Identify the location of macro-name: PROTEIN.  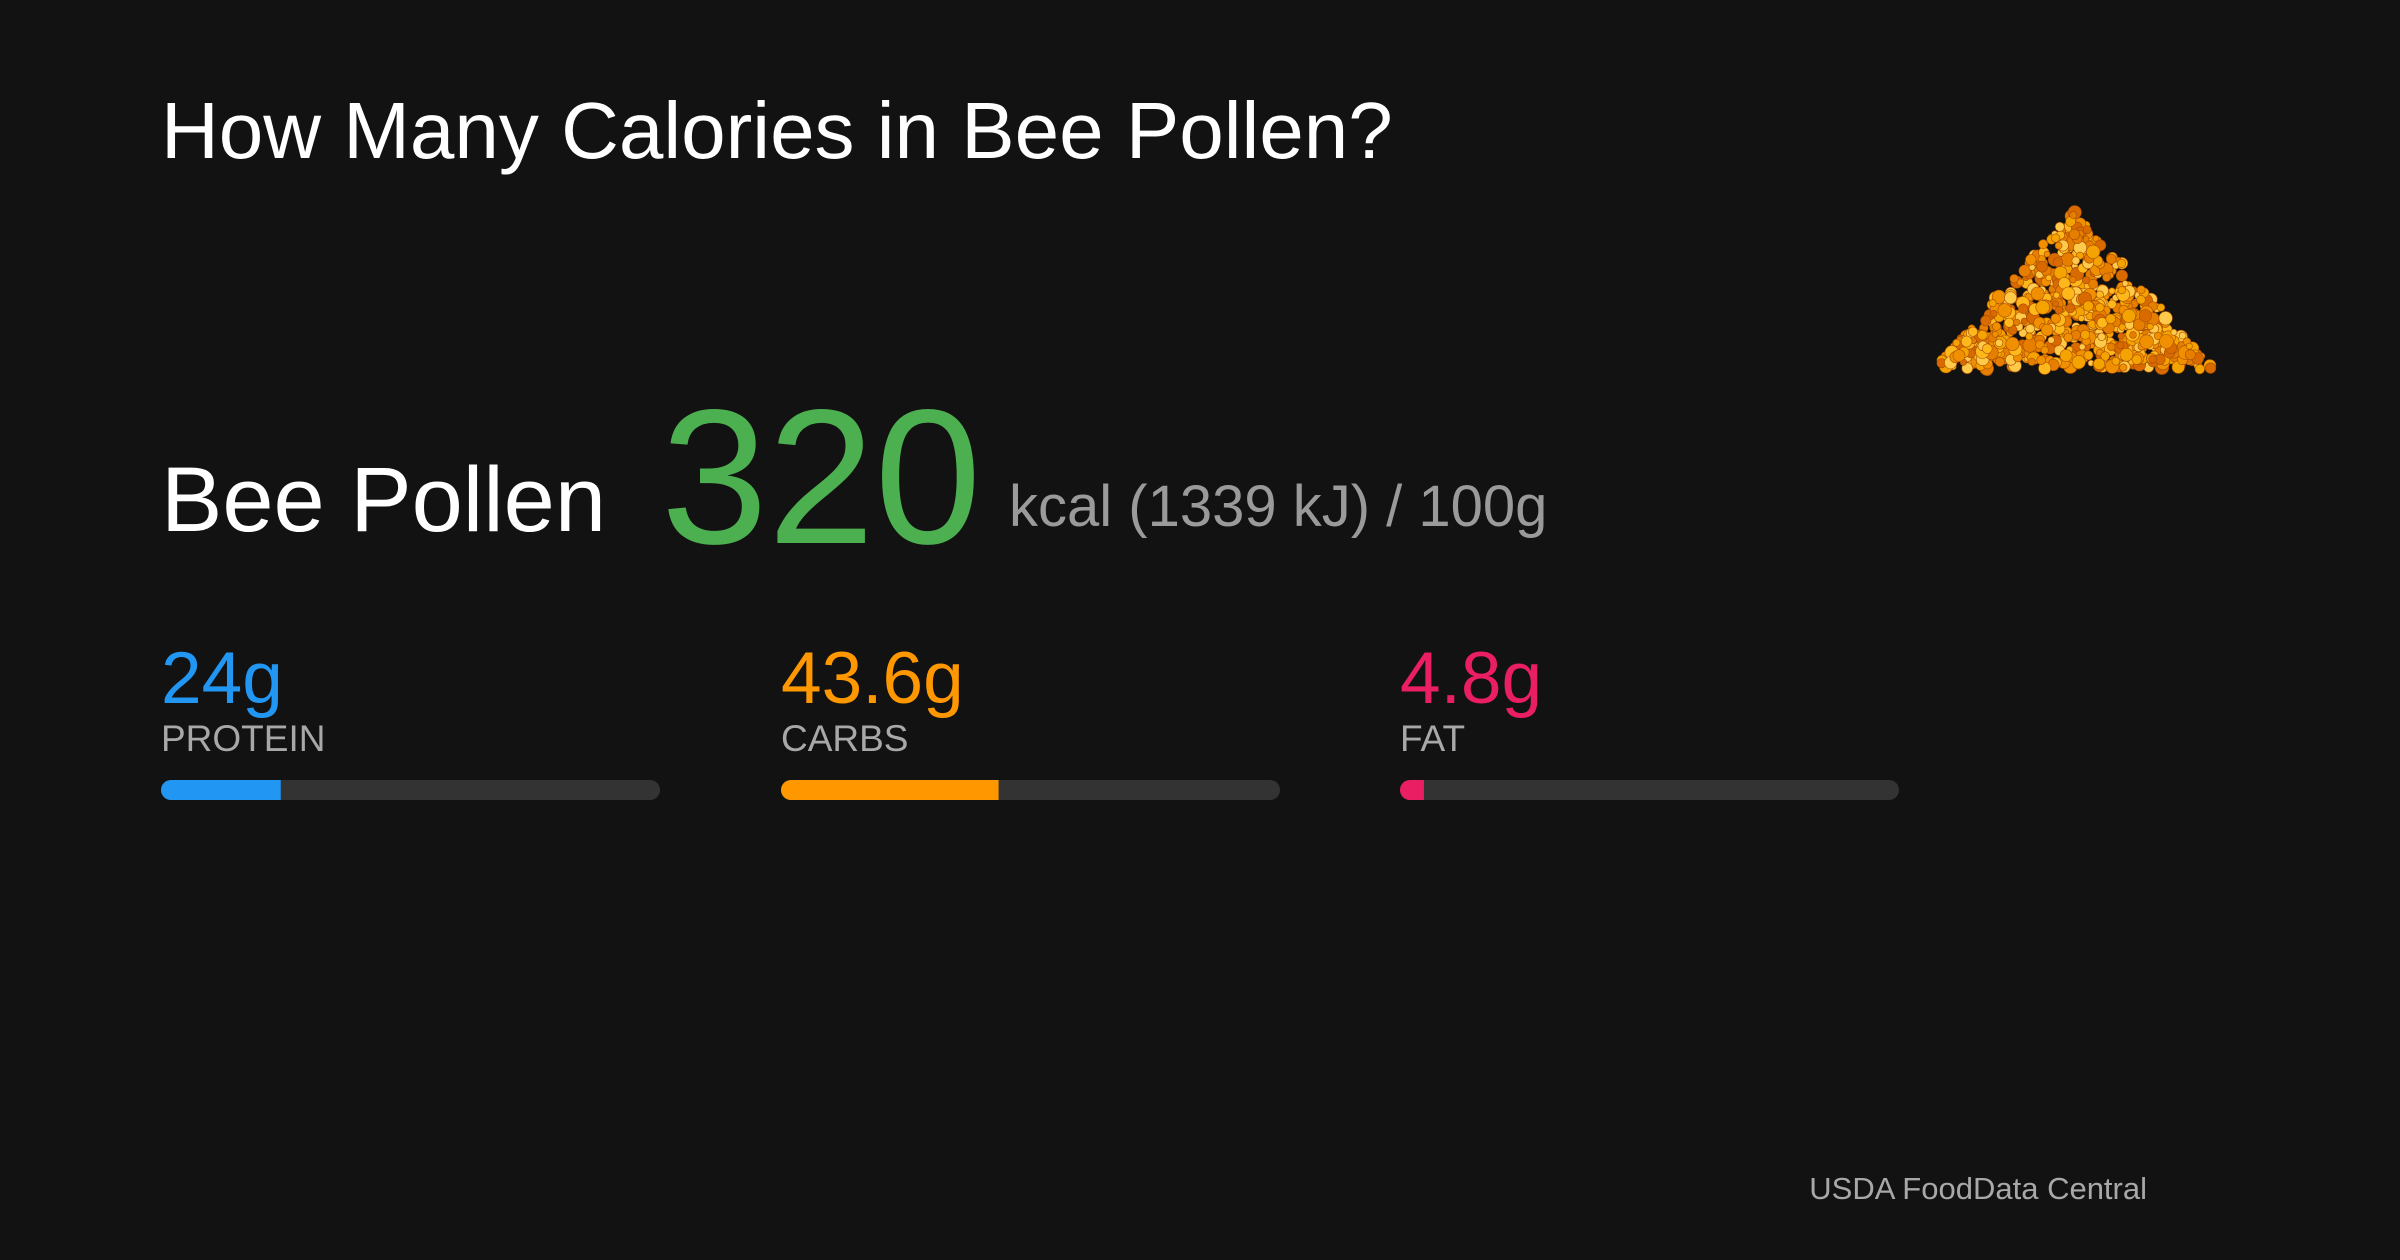
(243, 738).